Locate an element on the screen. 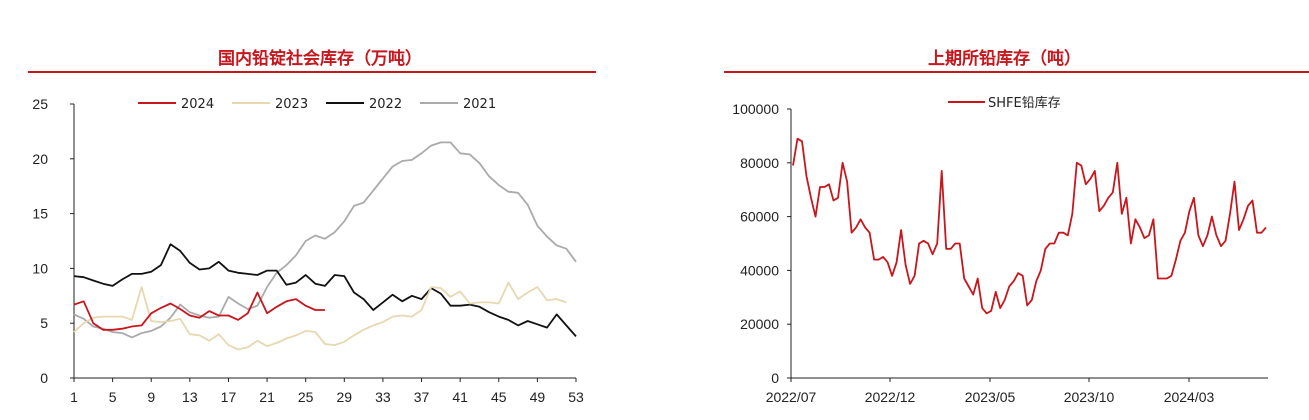 This screenshot has height=420, width=1309. x-tick-label: 2022/07 is located at coordinates (791, 397).